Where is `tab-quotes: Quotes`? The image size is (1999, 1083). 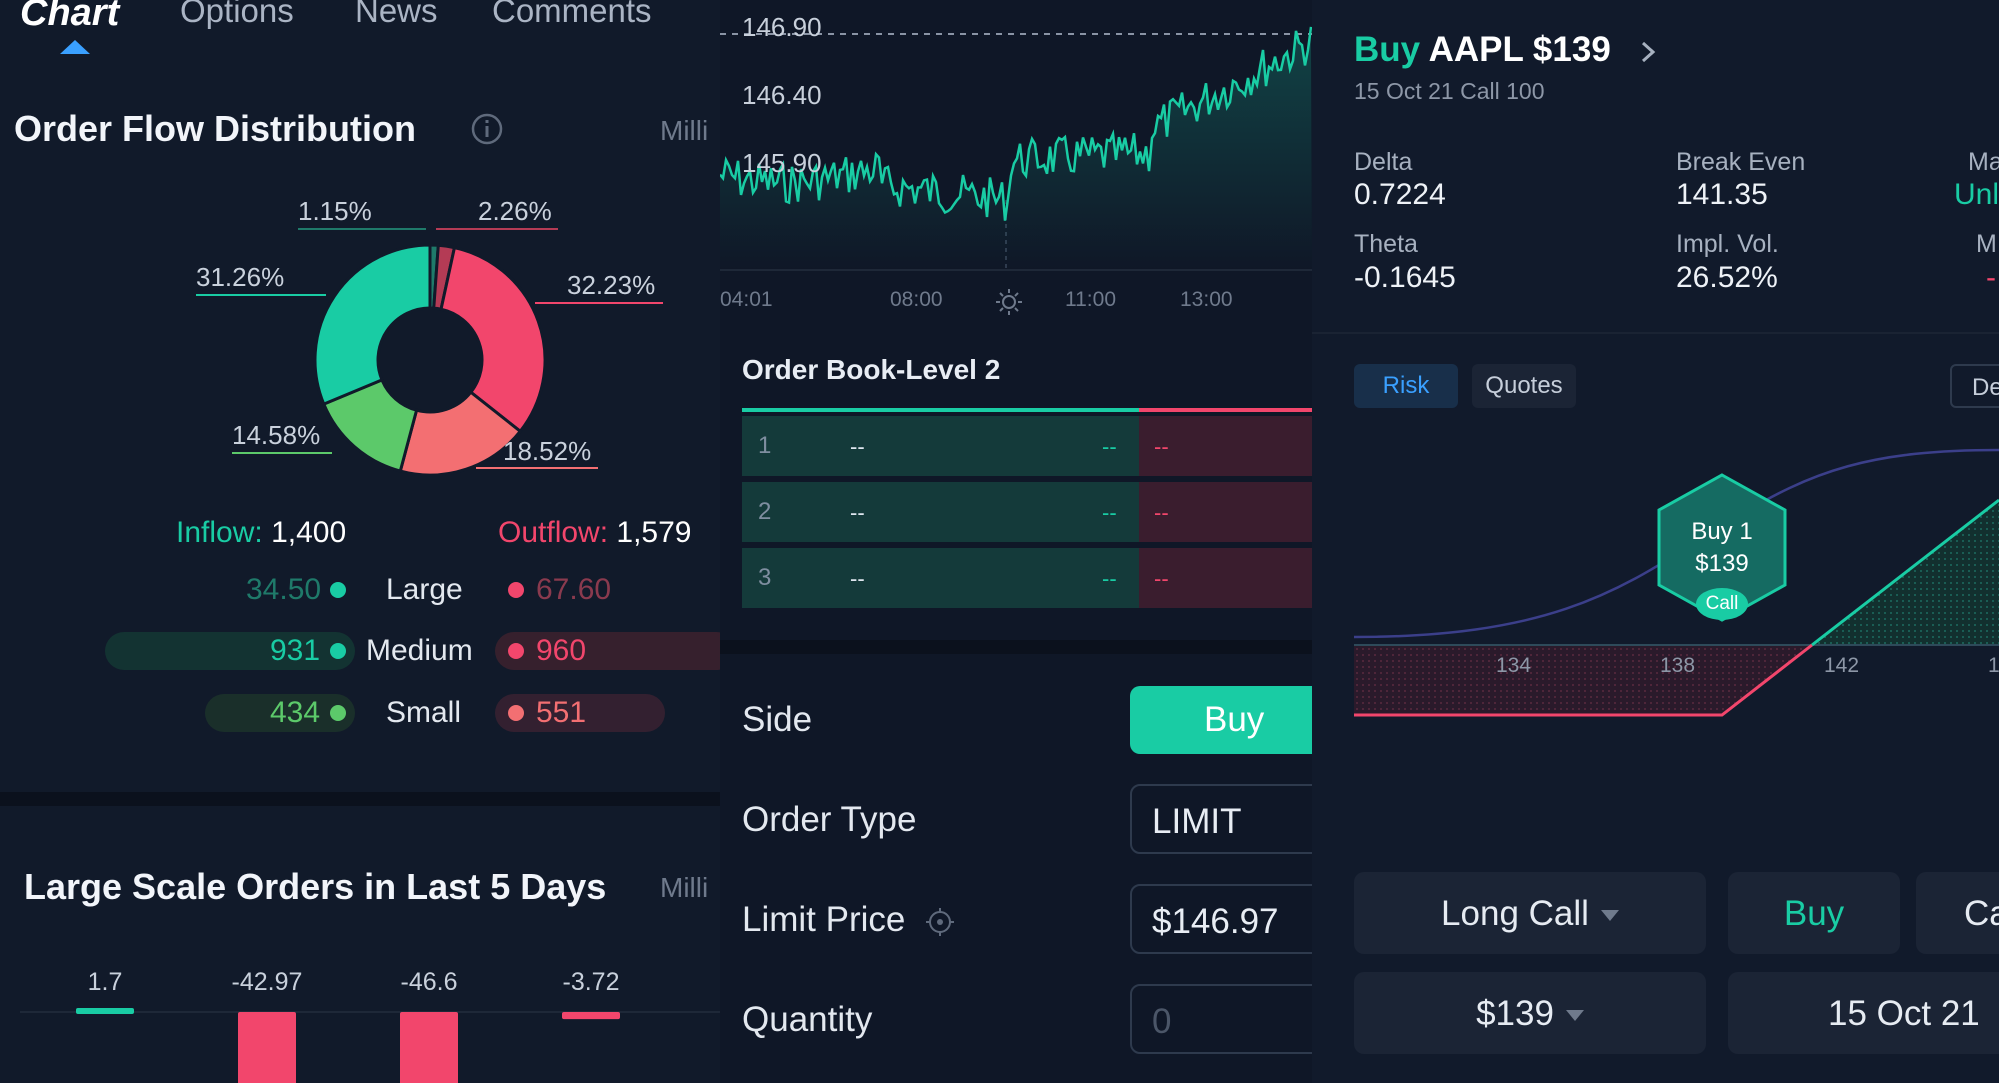
tab-quotes: Quotes is located at coordinates (1524, 386).